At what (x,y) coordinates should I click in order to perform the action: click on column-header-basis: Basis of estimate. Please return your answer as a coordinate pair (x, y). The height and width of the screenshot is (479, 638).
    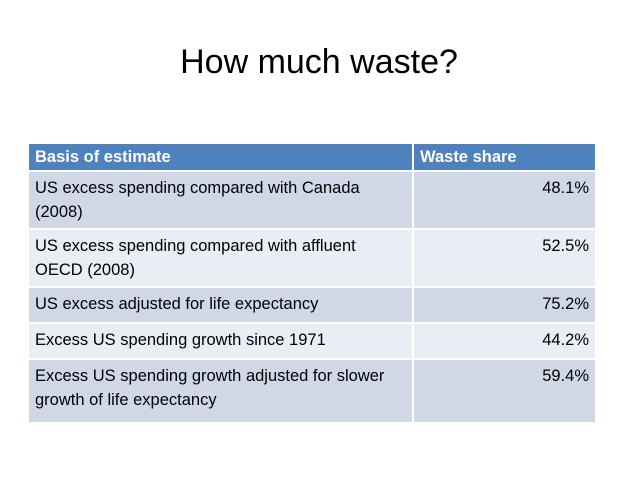
    Looking at the image, I should click on (221, 157).